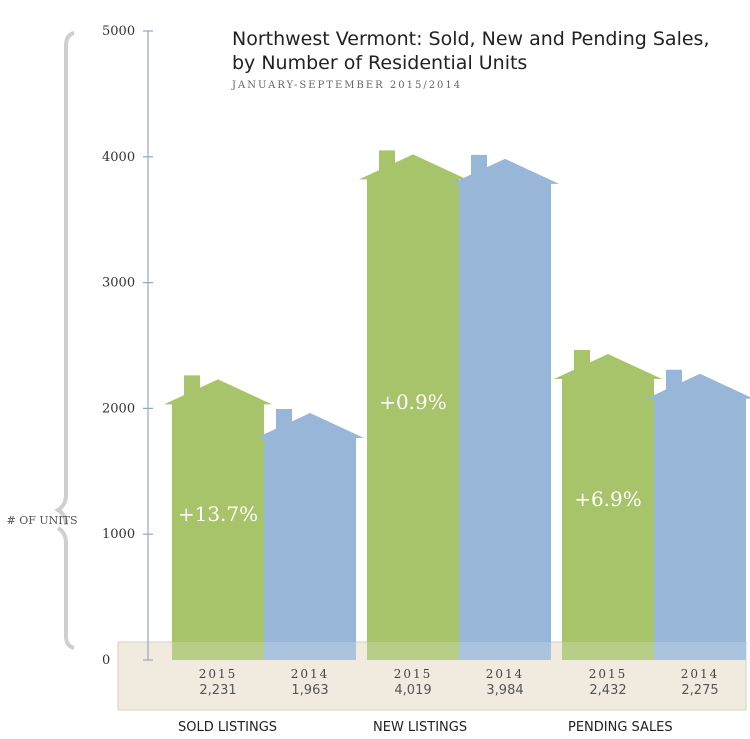  I want to click on bar-value-label: 1,963, so click(309, 690).